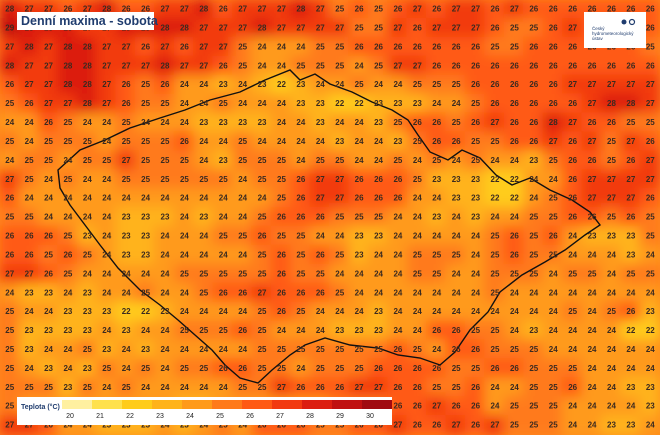 The width and height of the screenshot is (660, 435). What do you see at coordinates (160, 416) in the screenshot?
I see `legend-label: 23` at bounding box center [160, 416].